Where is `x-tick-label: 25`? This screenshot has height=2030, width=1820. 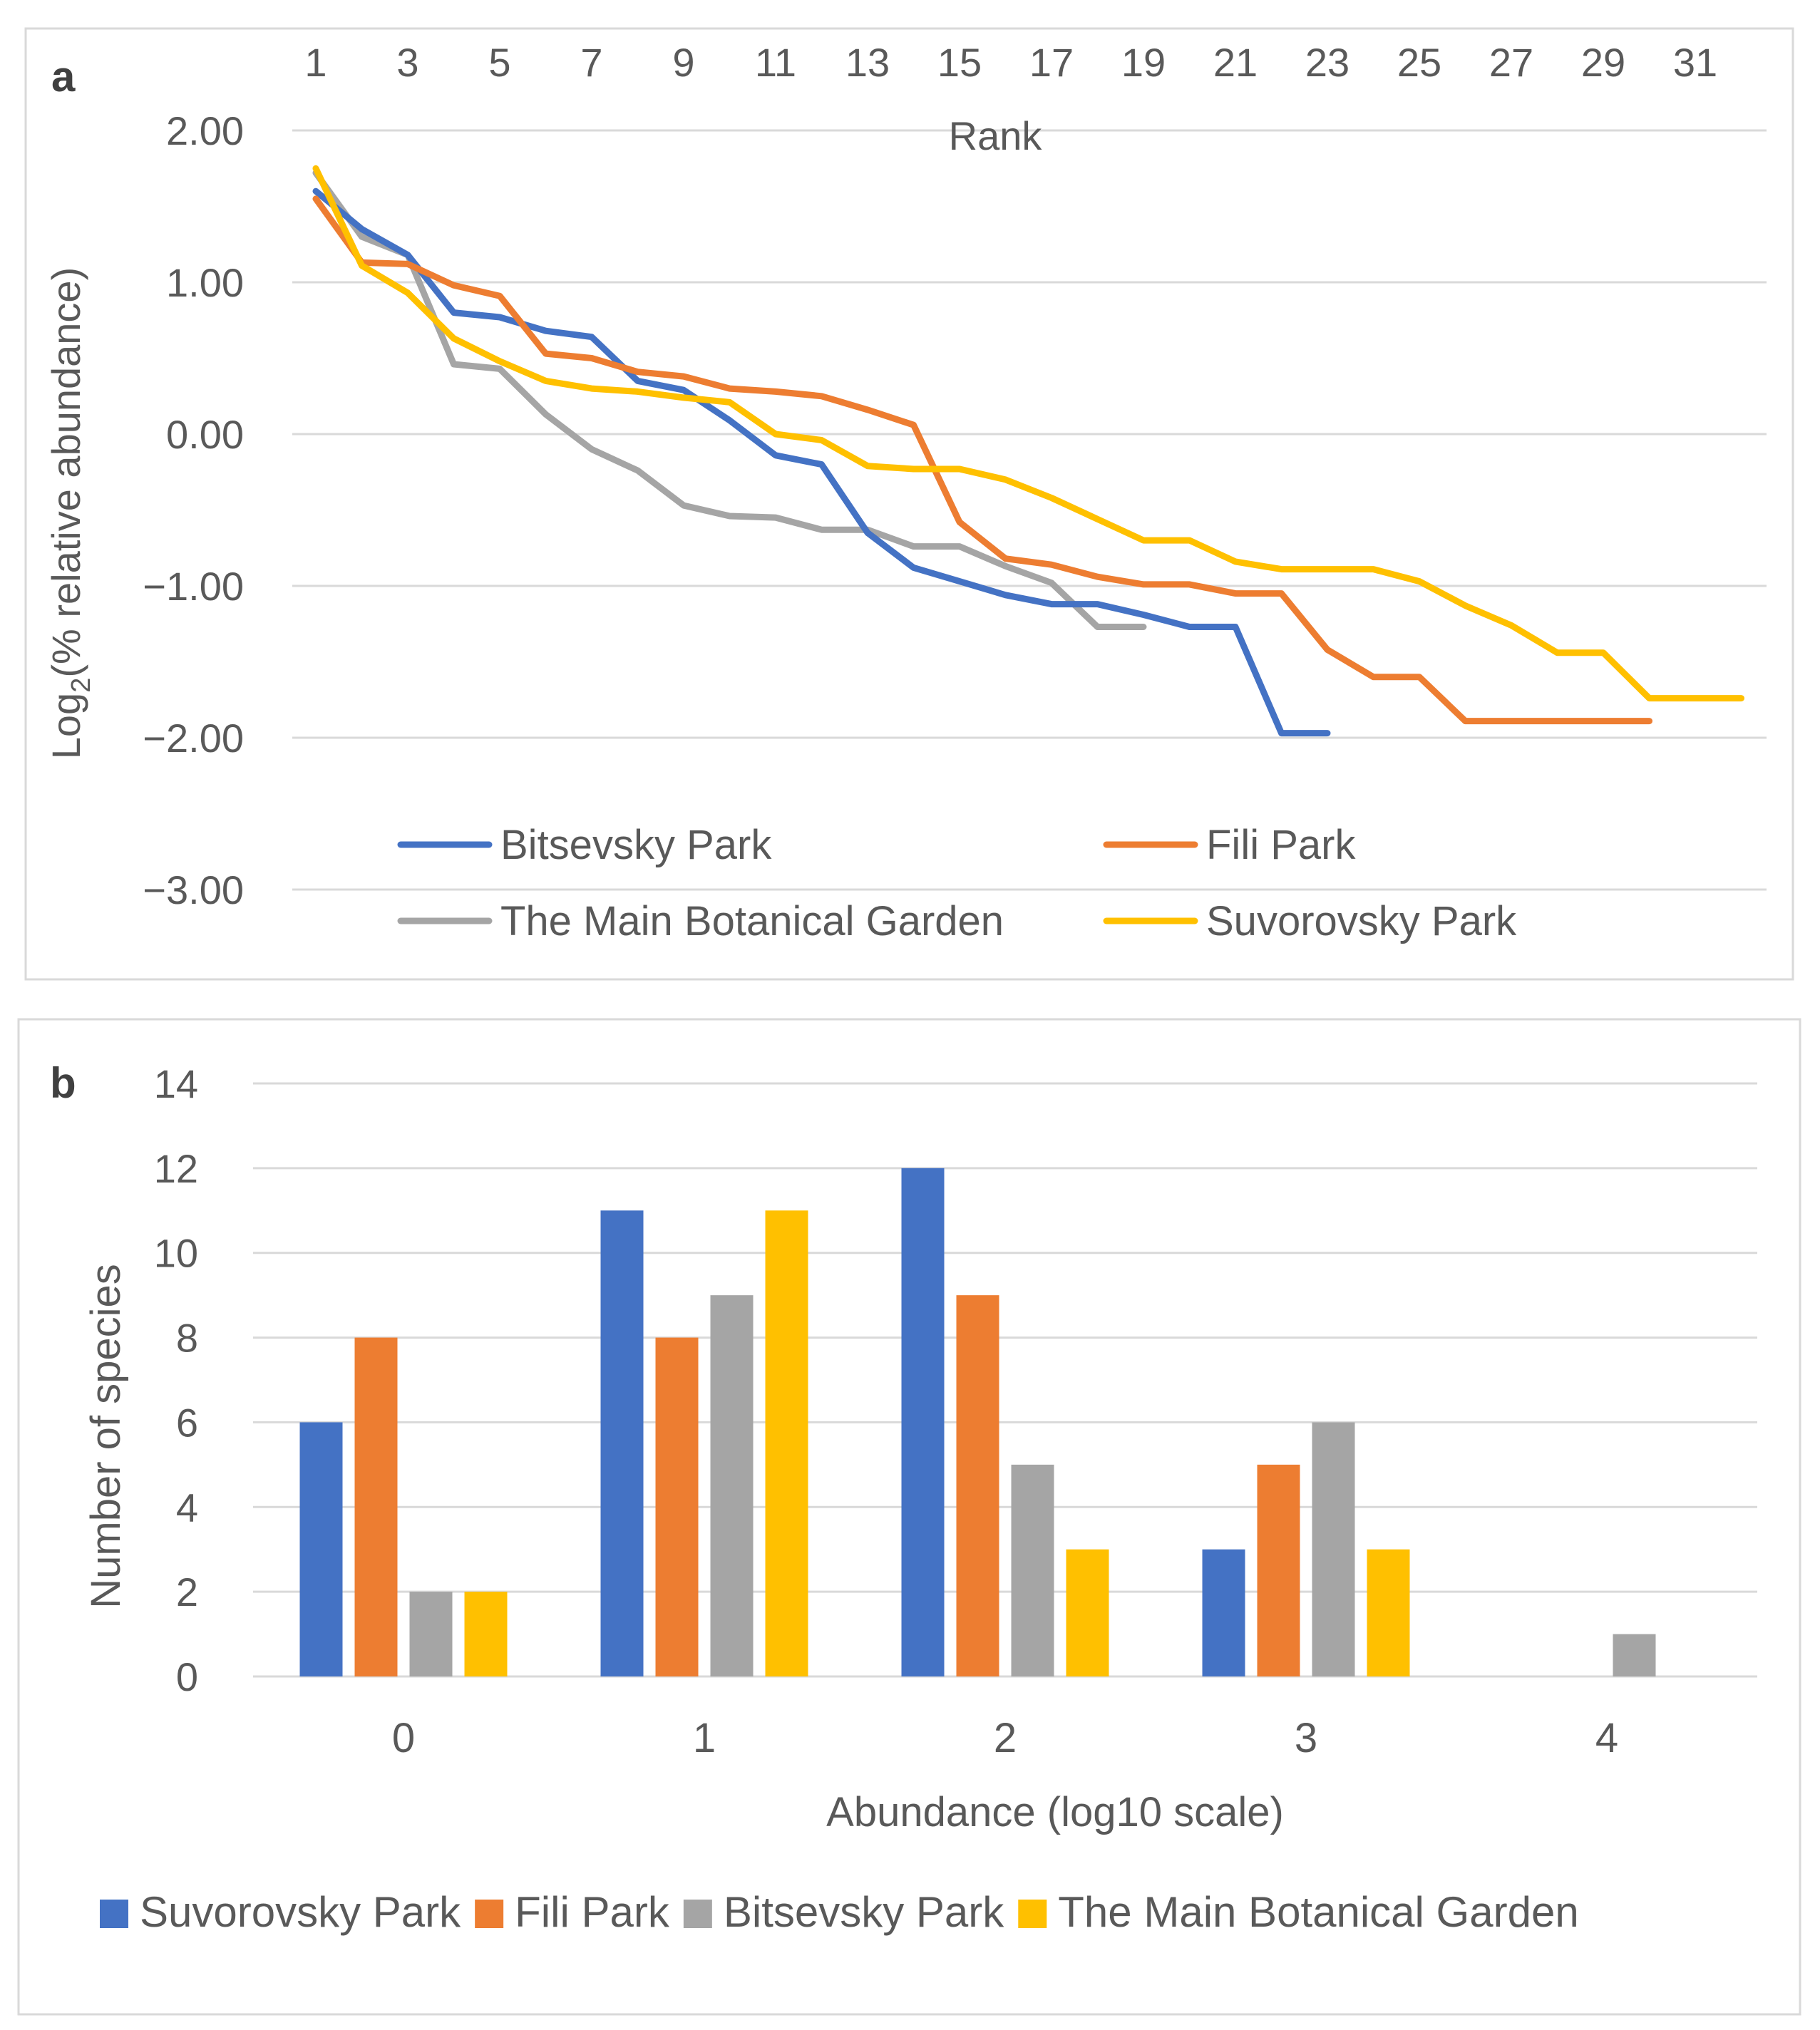
x-tick-label: 25 is located at coordinates (1419, 63).